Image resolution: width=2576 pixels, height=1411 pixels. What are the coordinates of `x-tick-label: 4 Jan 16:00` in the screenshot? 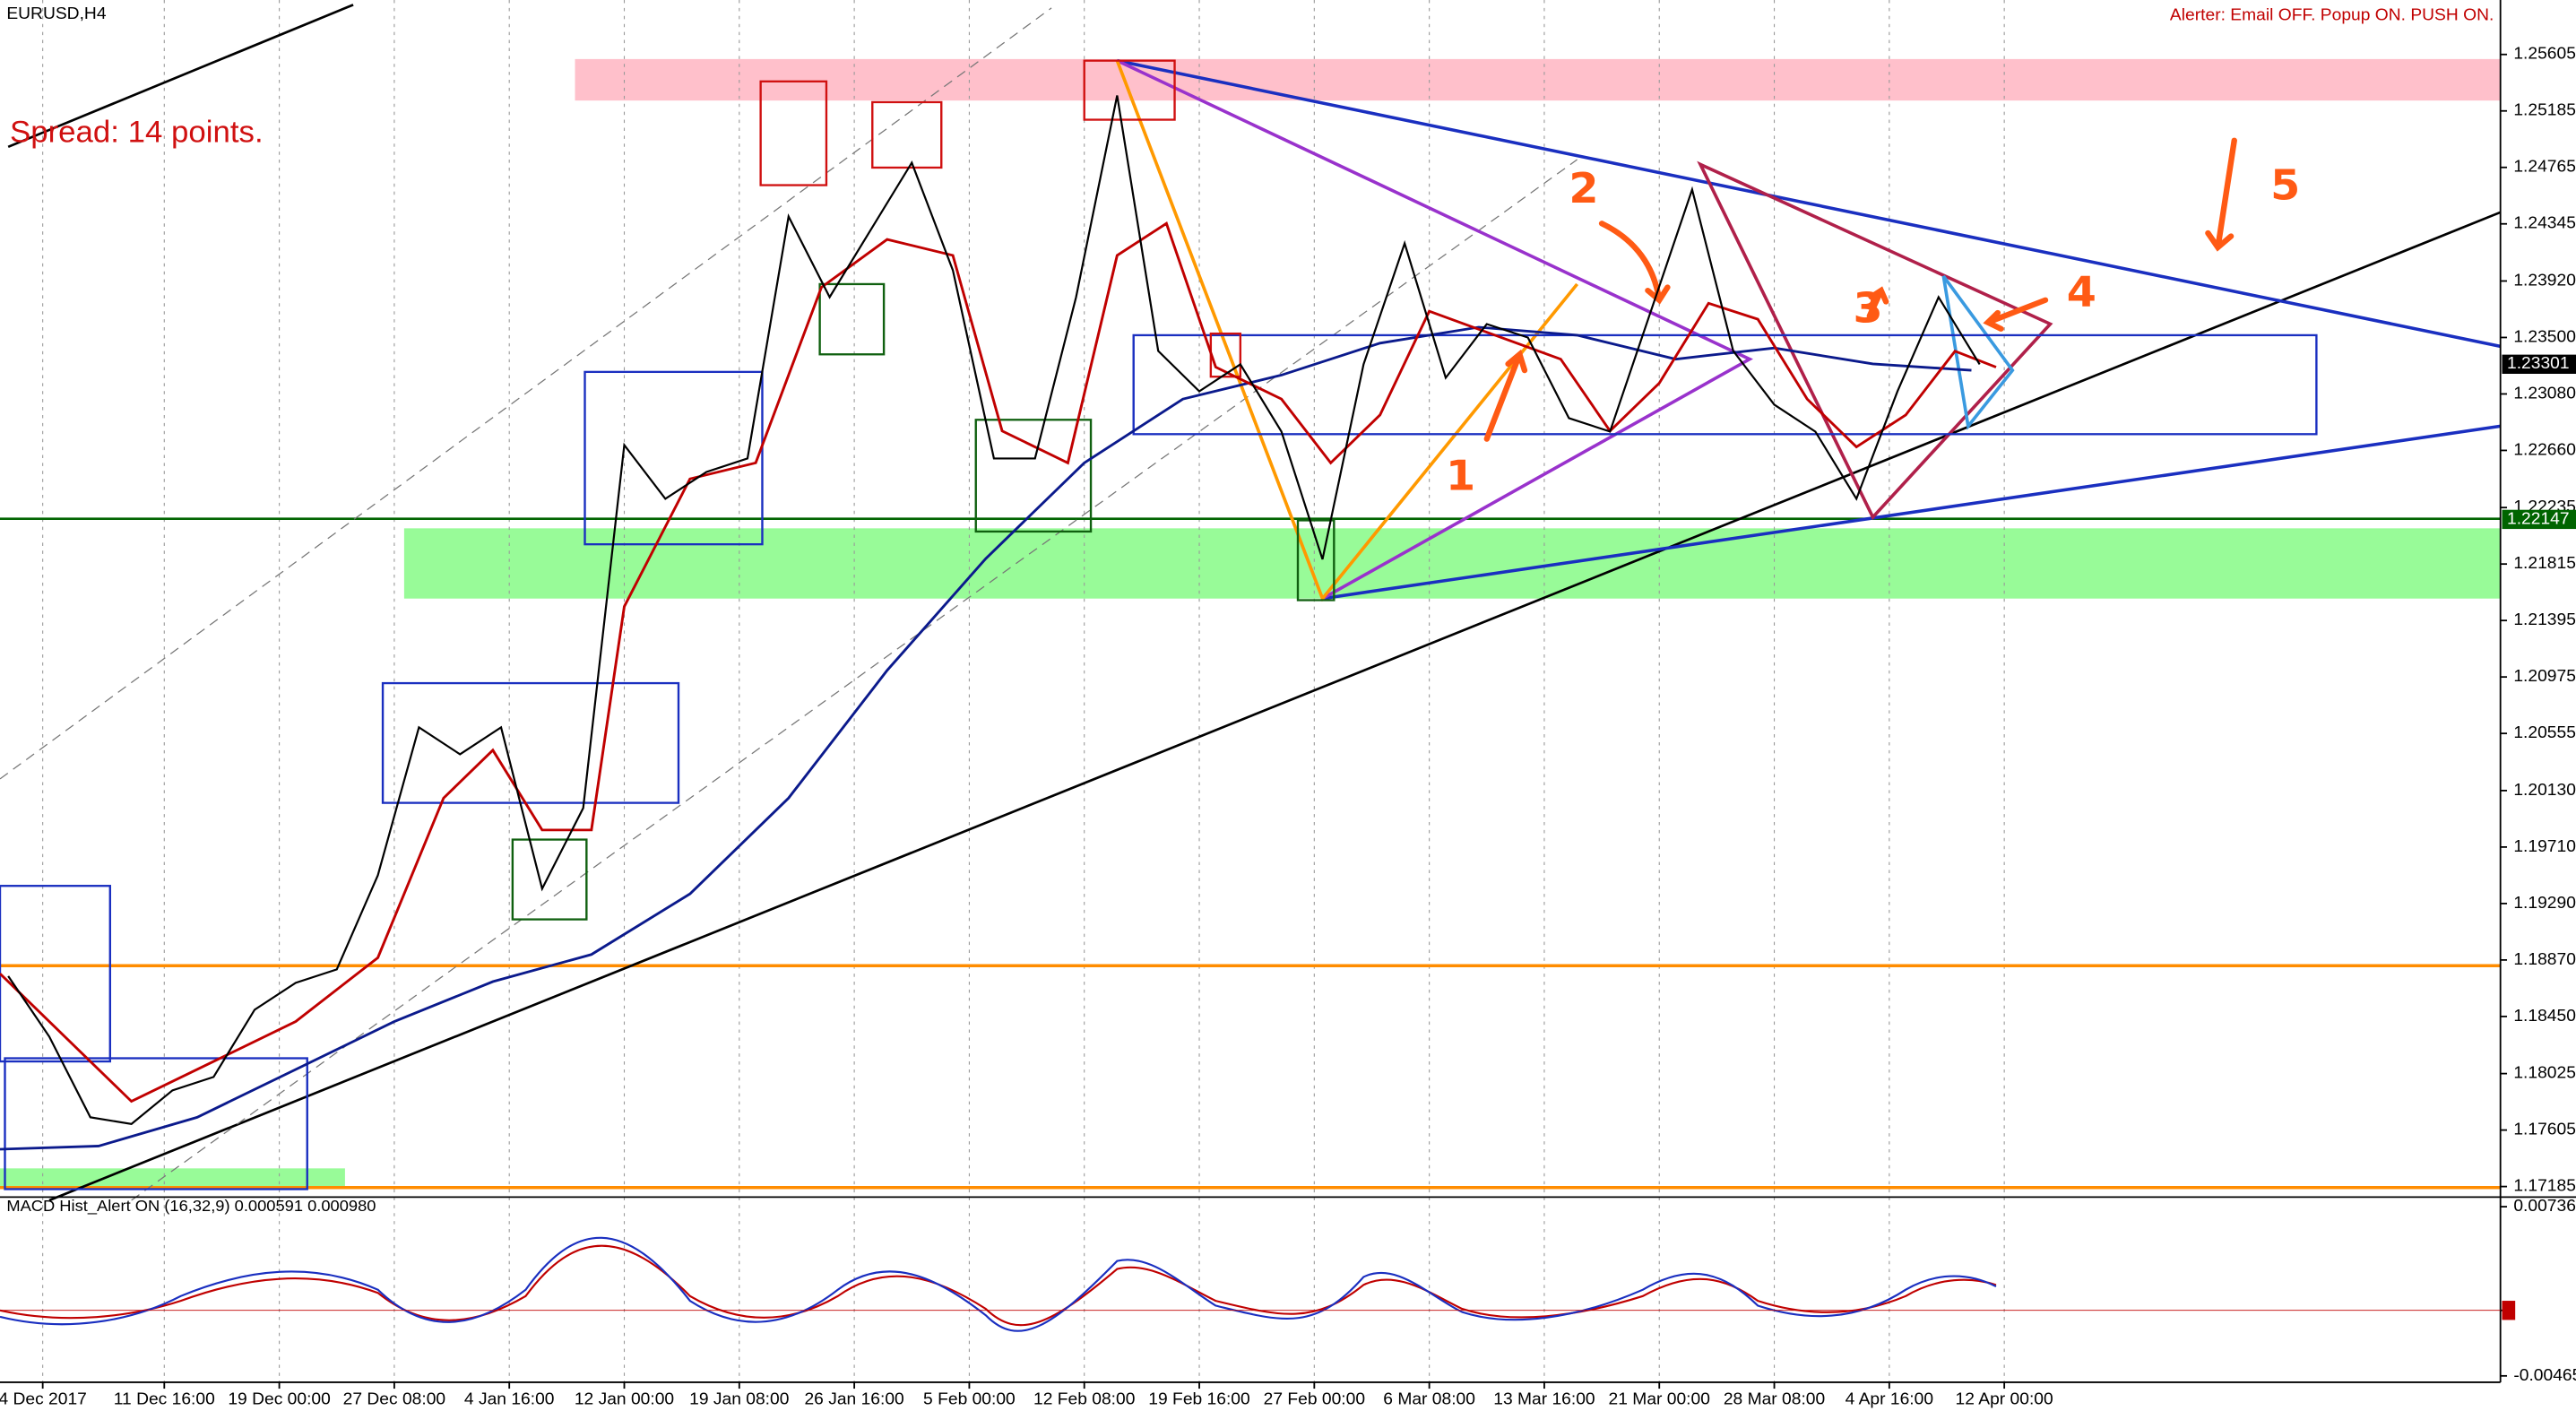 It's located at (509, 1399).